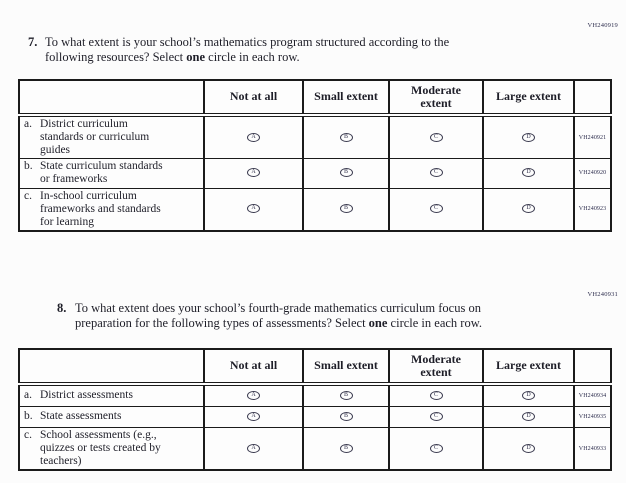  I want to click on question-8-number: 8., so click(62, 308).